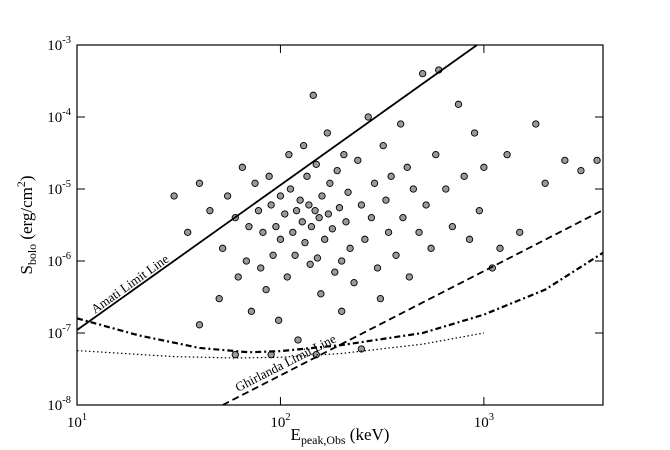 The height and width of the screenshot is (450, 670). Describe the element at coordinates (130, 284) in the screenshot. I see `line-label: Amati Limit Line` at that location.